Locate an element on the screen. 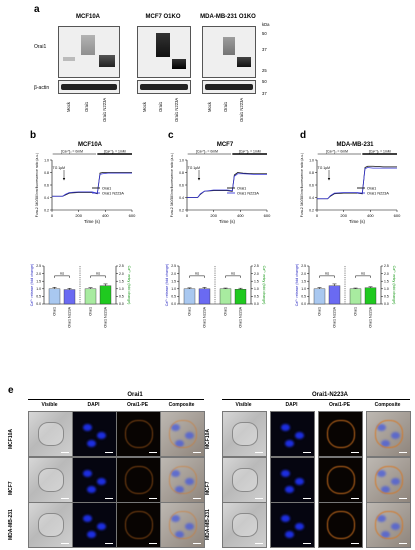 The height and width of the screenshot is (550, 415). legend-label: Orai1 is located at coordinates (106, 188).